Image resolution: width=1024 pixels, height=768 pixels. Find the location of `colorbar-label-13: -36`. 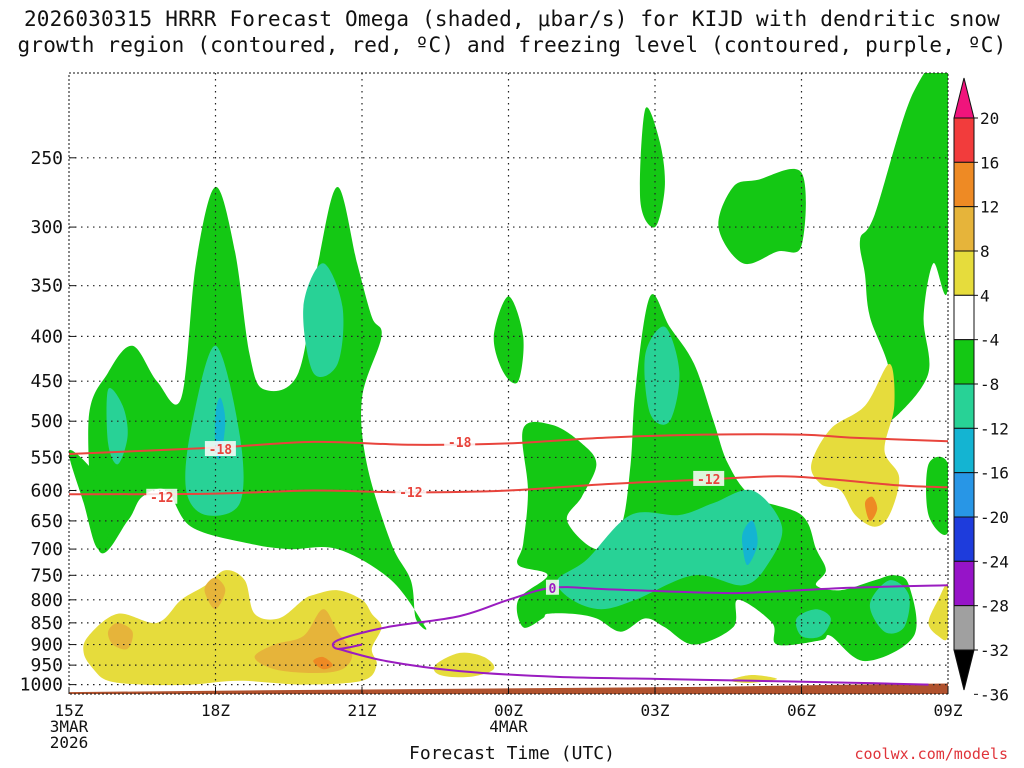

colorbar-label-13: -36 is located at coordinates (994, 694).